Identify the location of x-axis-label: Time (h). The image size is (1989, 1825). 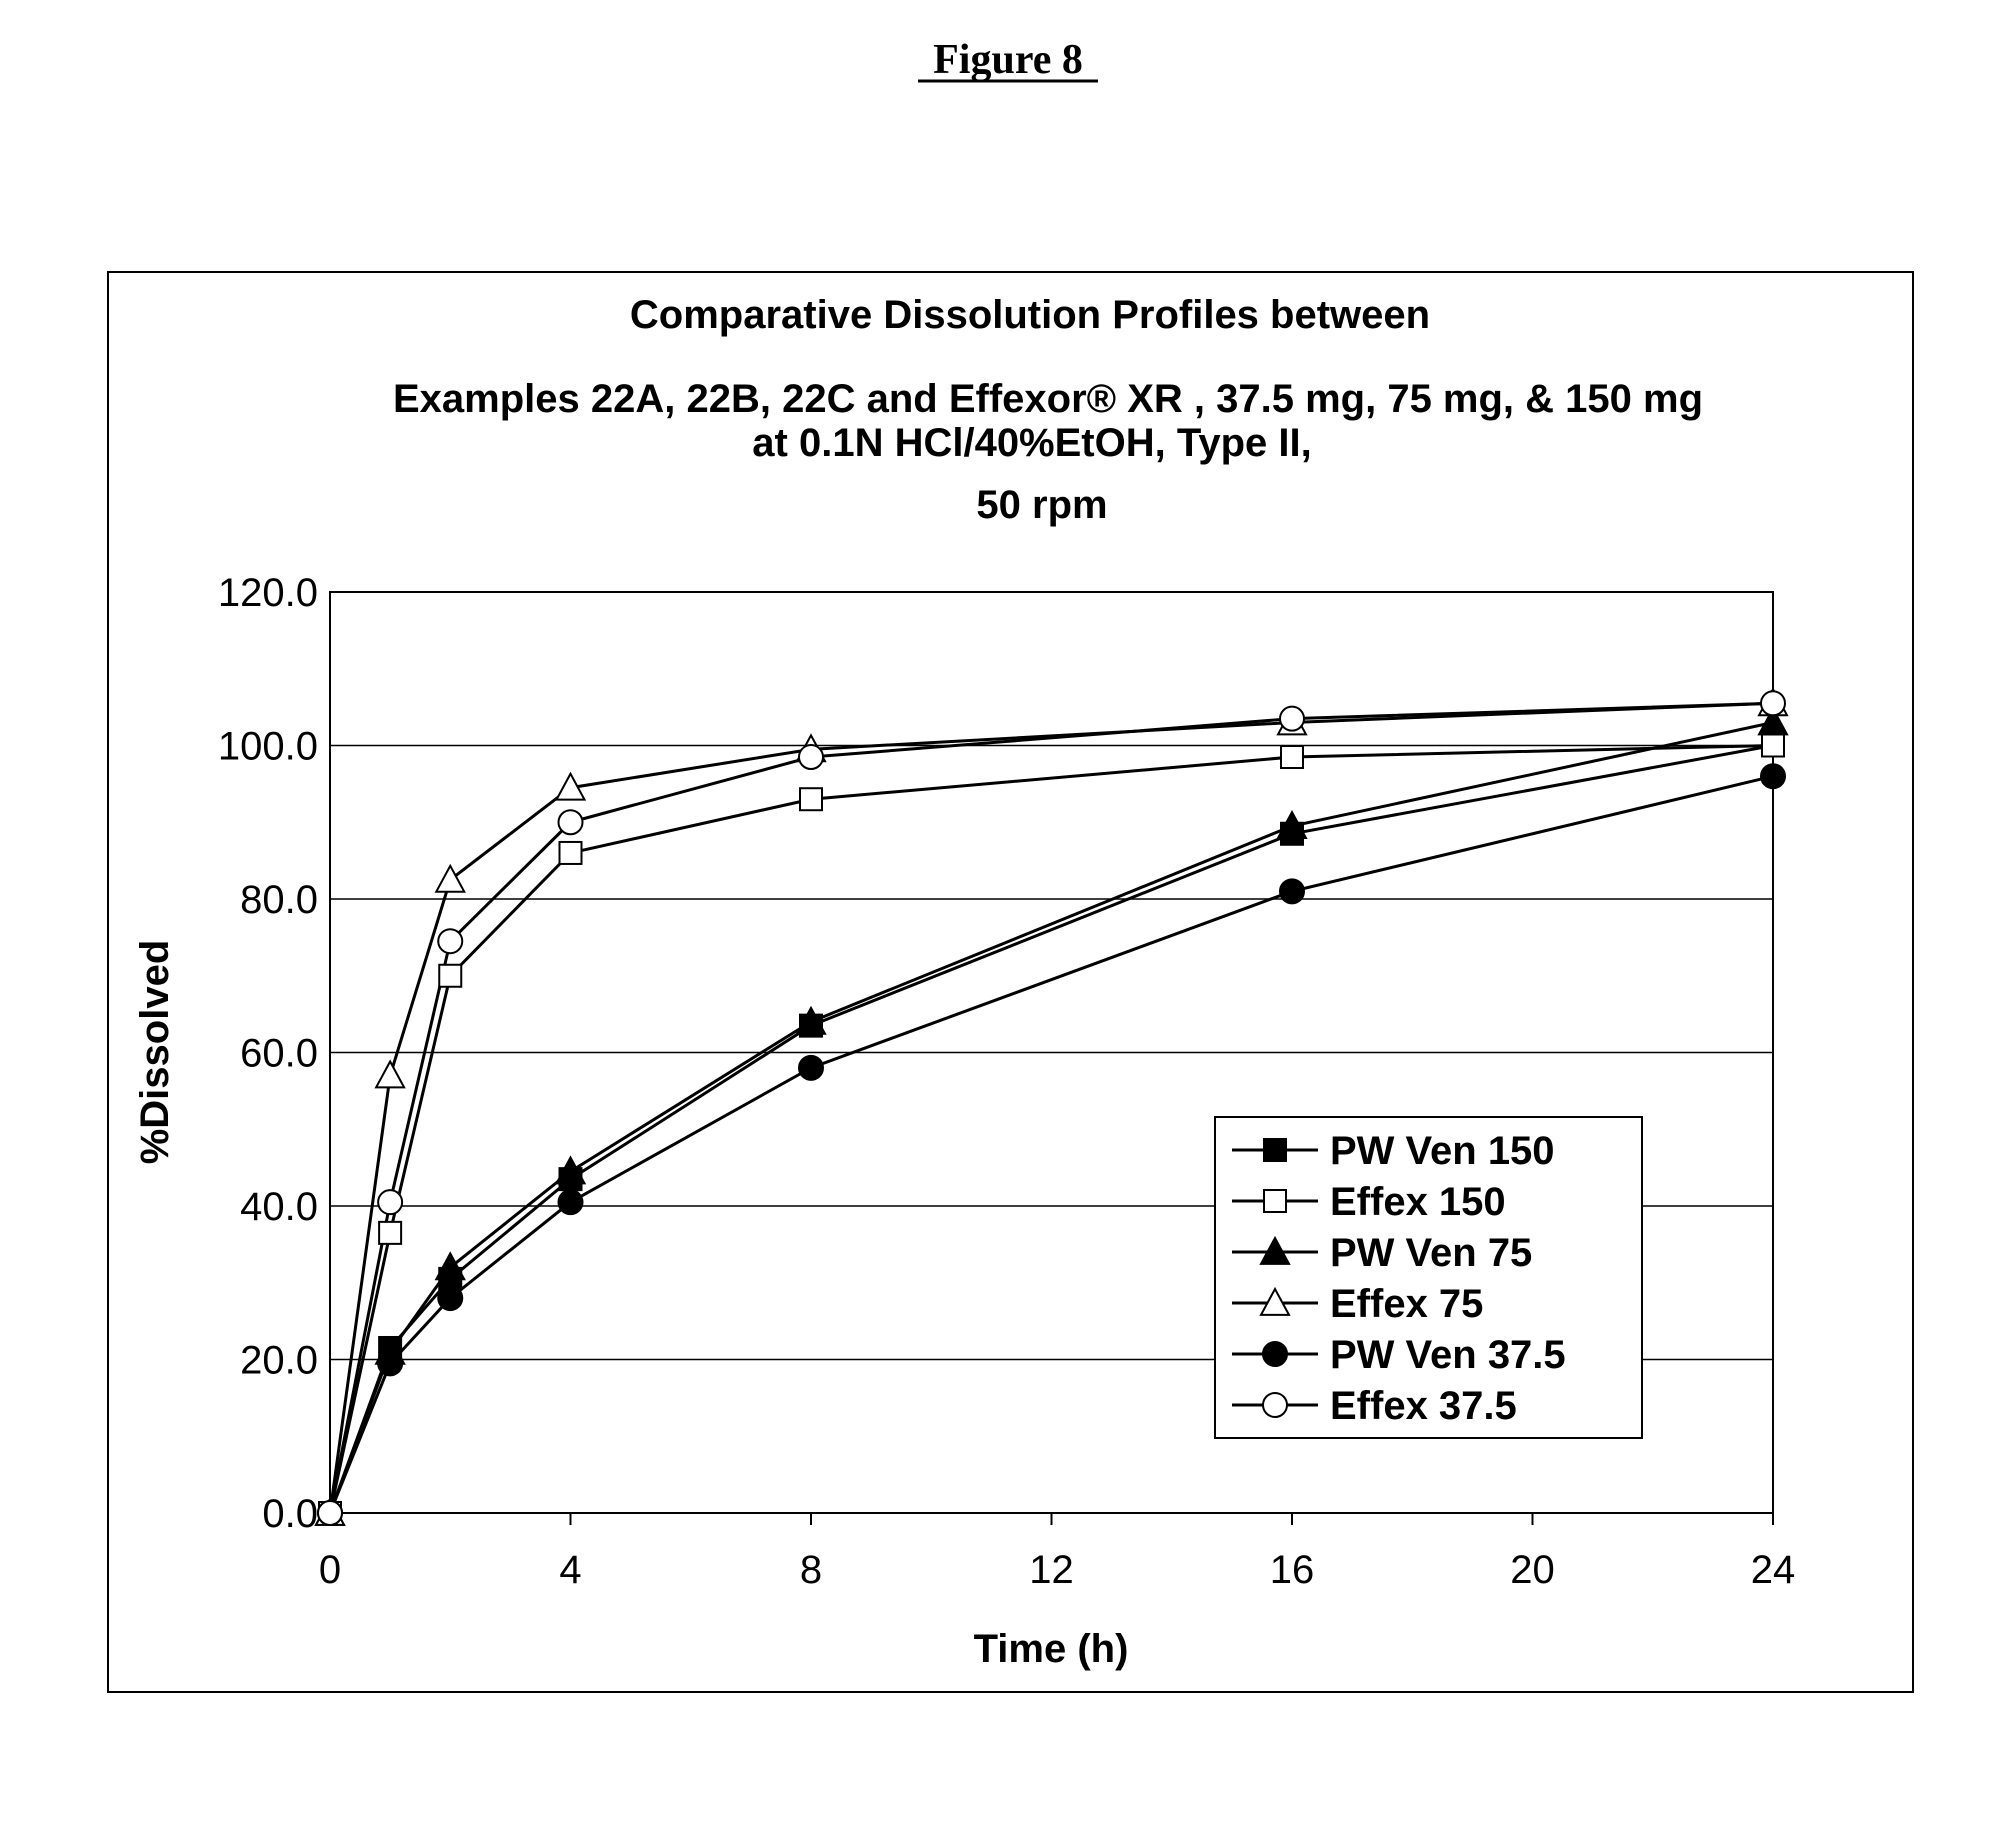
(1051, 1649).